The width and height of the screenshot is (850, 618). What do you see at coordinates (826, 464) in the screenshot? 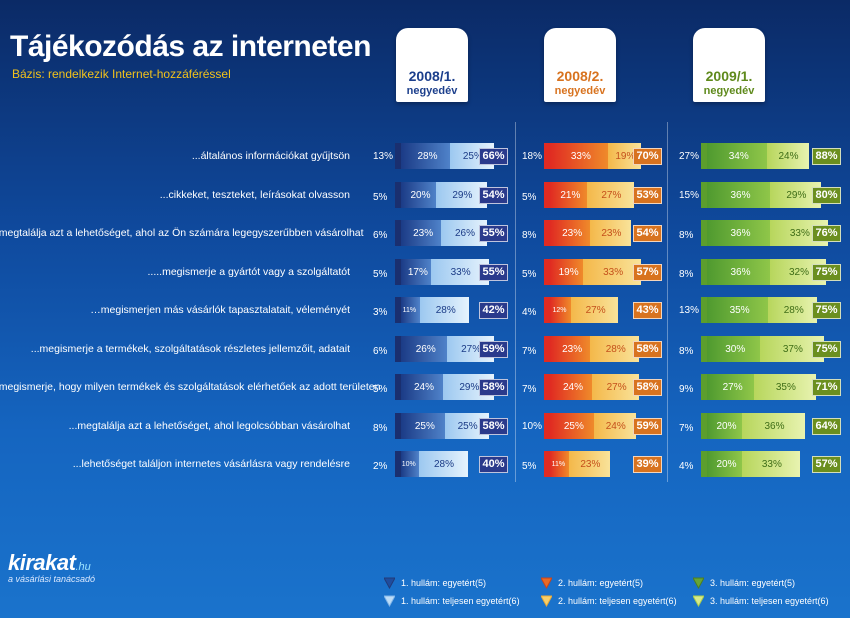
I see `total-badge: 57%` at bounding box center [826, 464].